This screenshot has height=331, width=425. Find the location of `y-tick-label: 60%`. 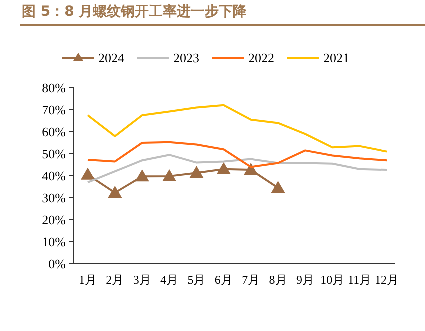

y-tick-label: 60% is located at coordinates (54, 132).